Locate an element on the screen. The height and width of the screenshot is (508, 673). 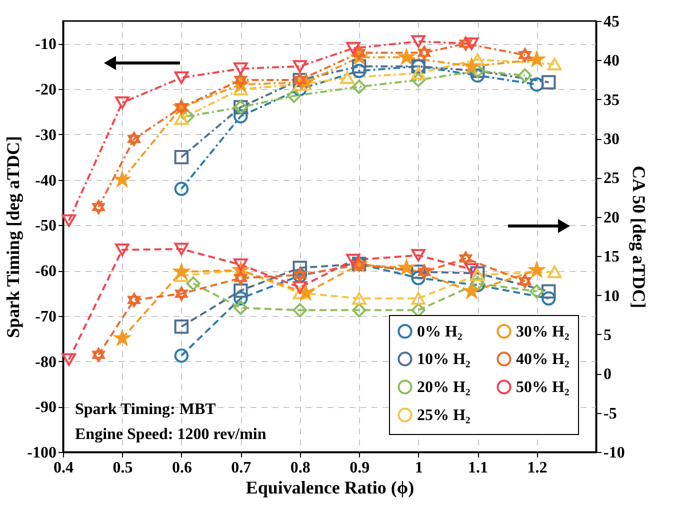
y-tick-label: -90 is located at coordinates (45, 407).